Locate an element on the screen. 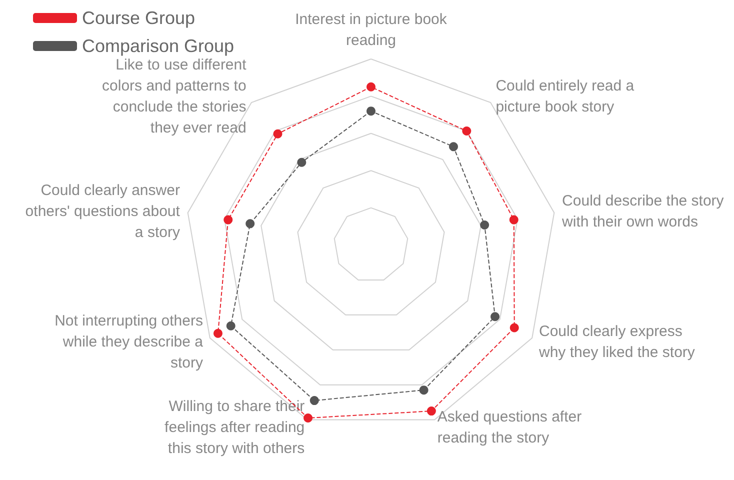  spoke-label: Like to use different colors and patterns to conclude the stories they ever read is located at coordinates (175, 96).